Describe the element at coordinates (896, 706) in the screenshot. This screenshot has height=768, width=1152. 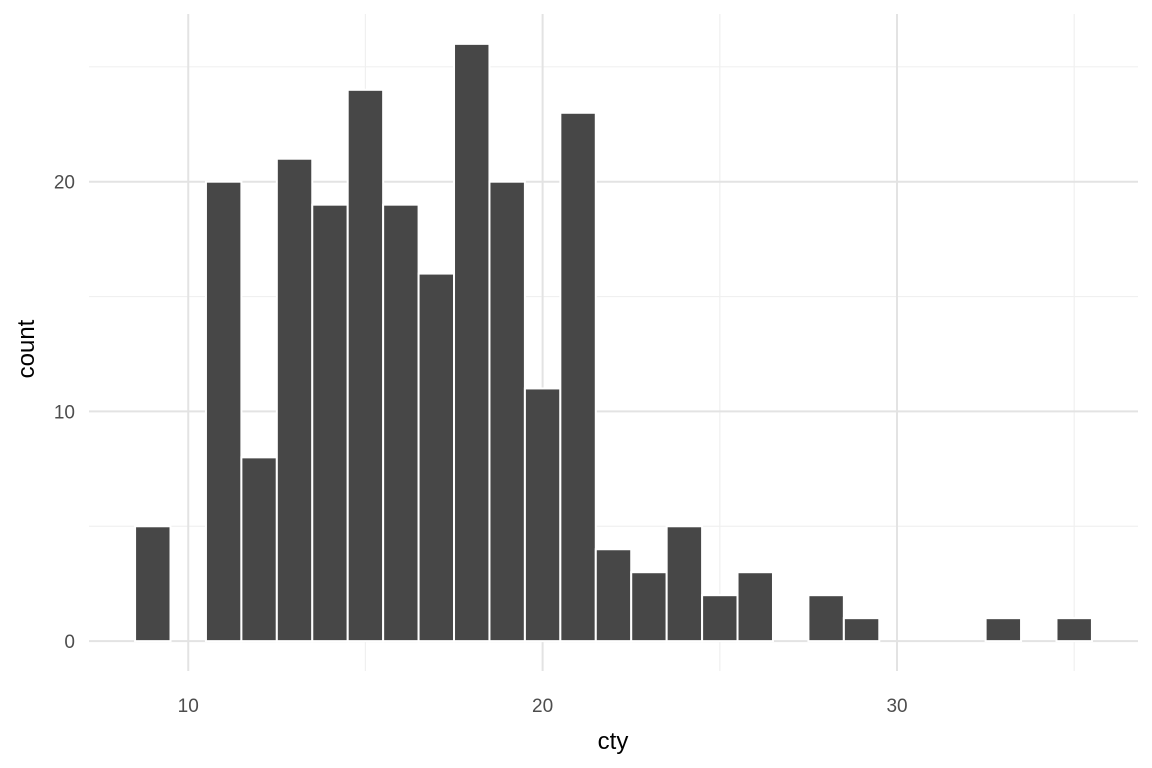
I see `x-tick-label: 30` at that location.